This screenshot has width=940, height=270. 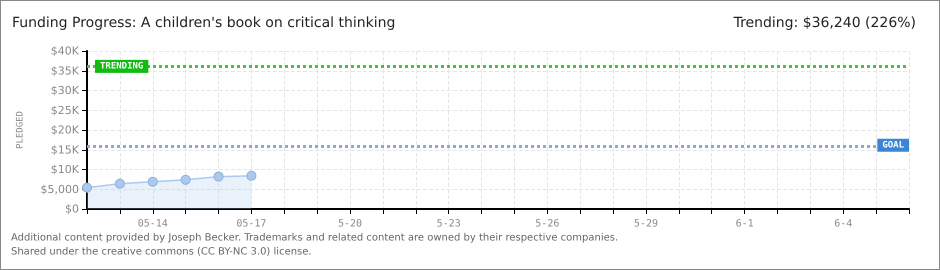 I want to click on text: Additional content provided by Joseph Becker. Trademarks and related content are owned by their respective companies., so click(x=314, y=238).